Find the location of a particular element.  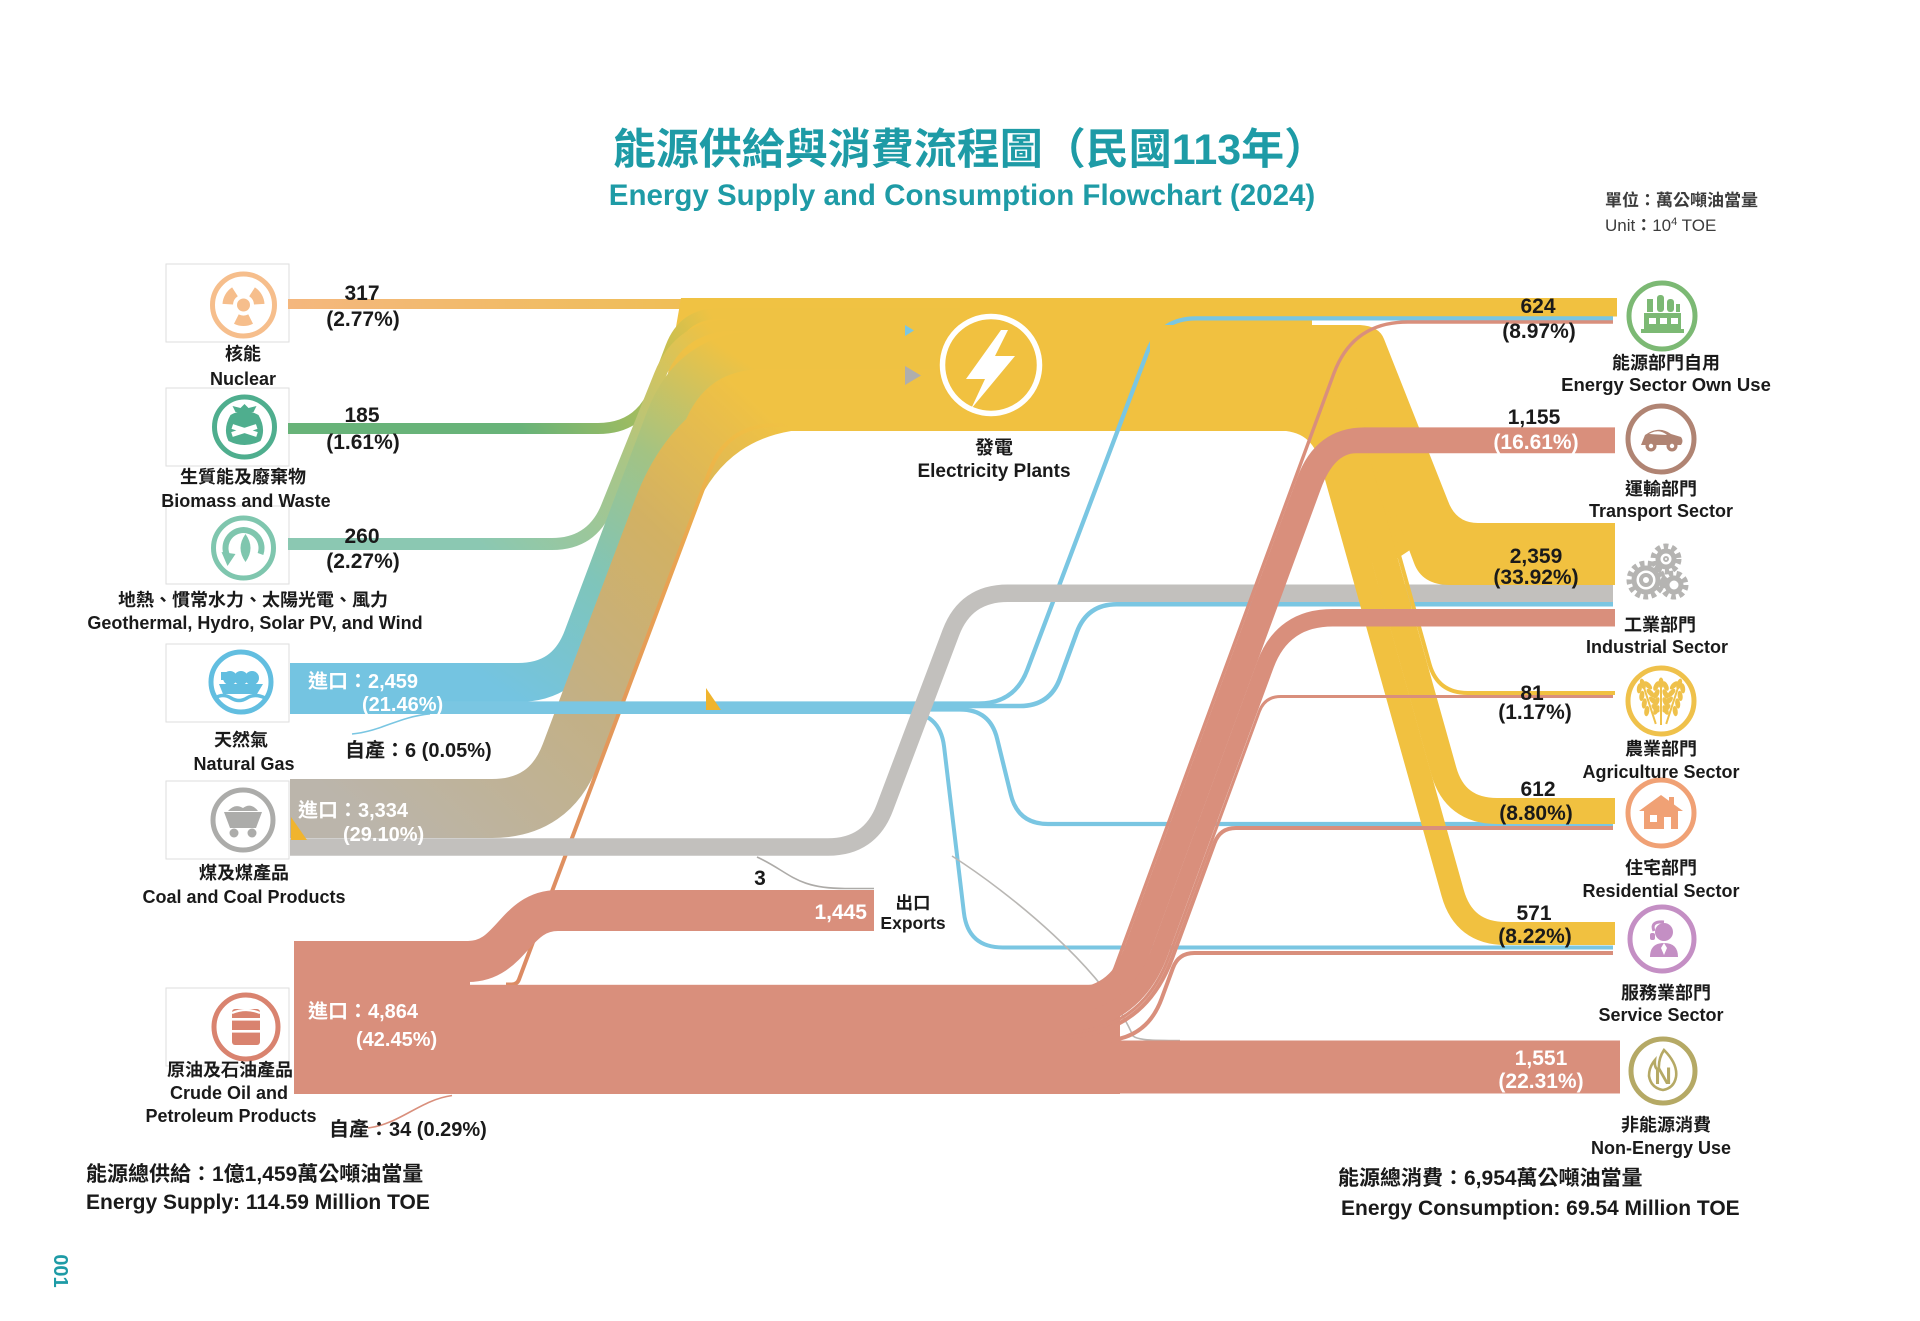

svg-text: 單位：萬公噸油當量 is located at coordinates (1681, 200).